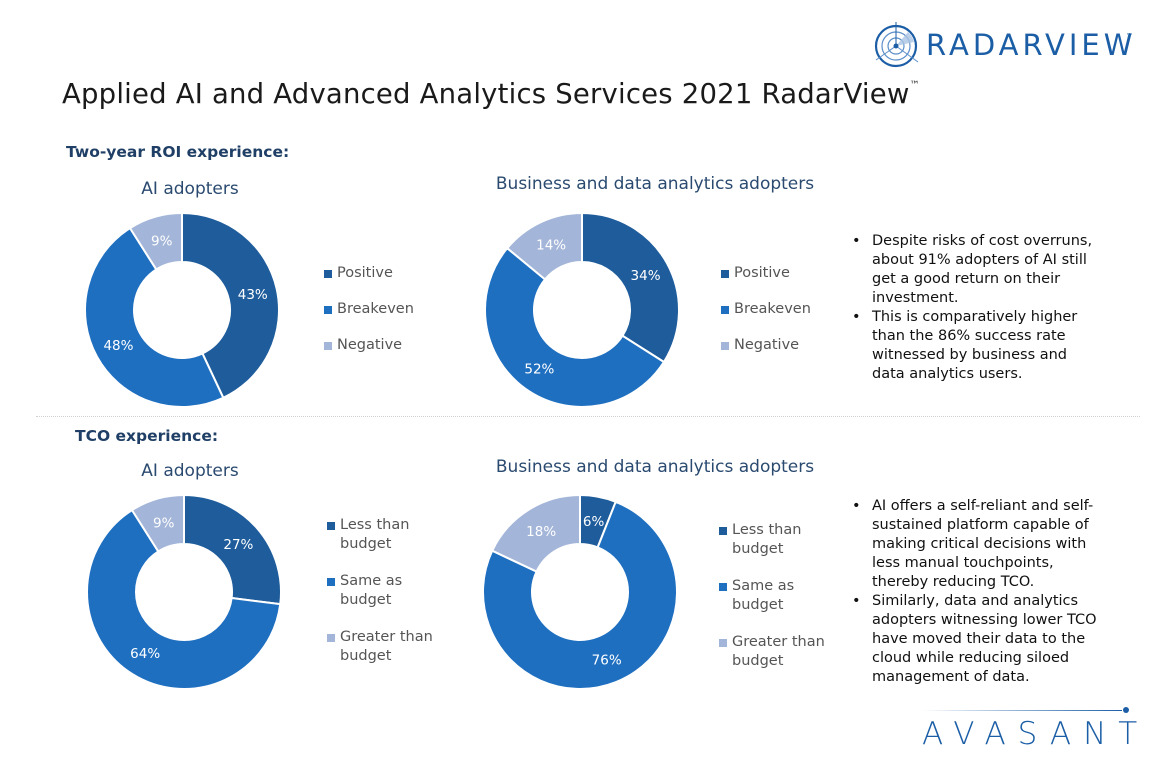  Describe the element at coordinates (190, 189) in the screenshot. I see `chart-title-roi-ai: AI adopters` at that location.